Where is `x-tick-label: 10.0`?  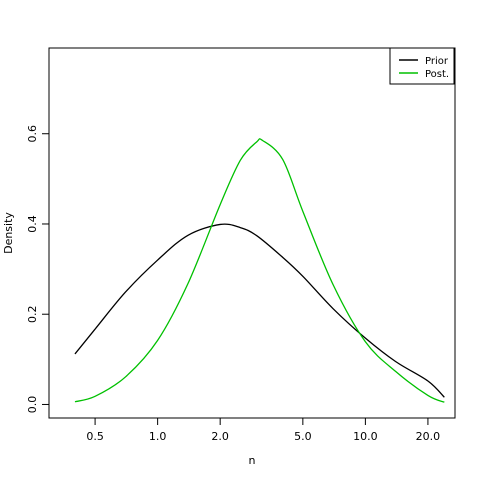 x-tick-label: 10.0 is located at coordinates (365, 436).